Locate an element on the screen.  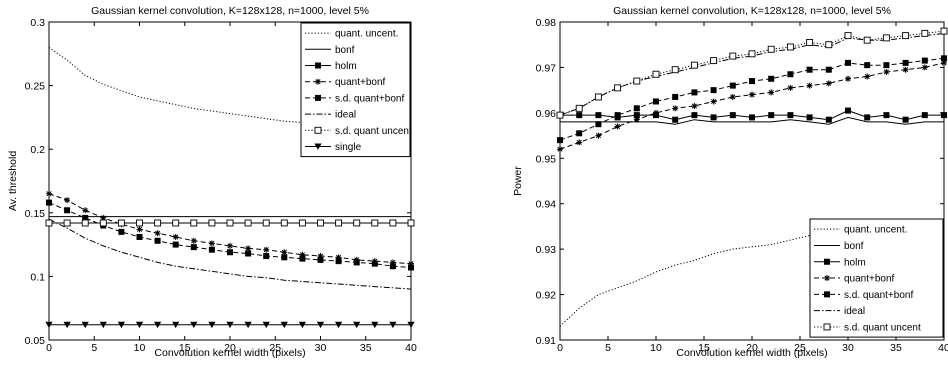
y-tick-label: 0.1 is located at coordinates (37, 277).